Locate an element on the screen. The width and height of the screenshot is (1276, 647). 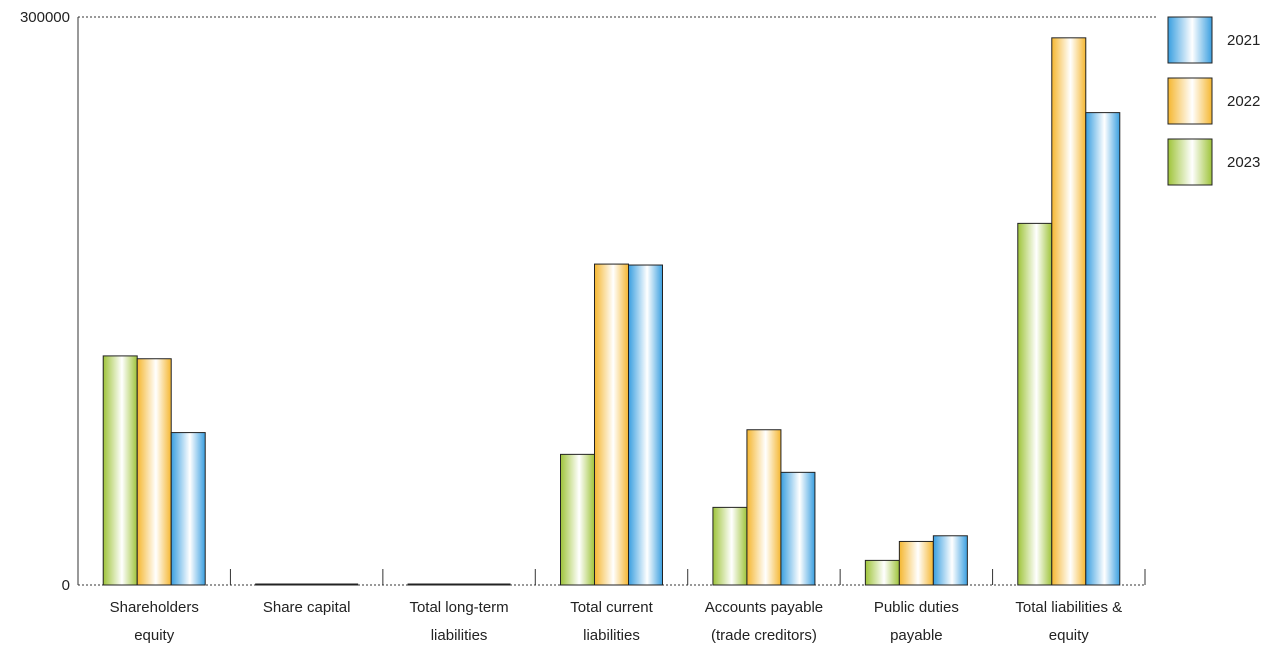
y-tick-label: 300000 is located at coordinates (45, 17).